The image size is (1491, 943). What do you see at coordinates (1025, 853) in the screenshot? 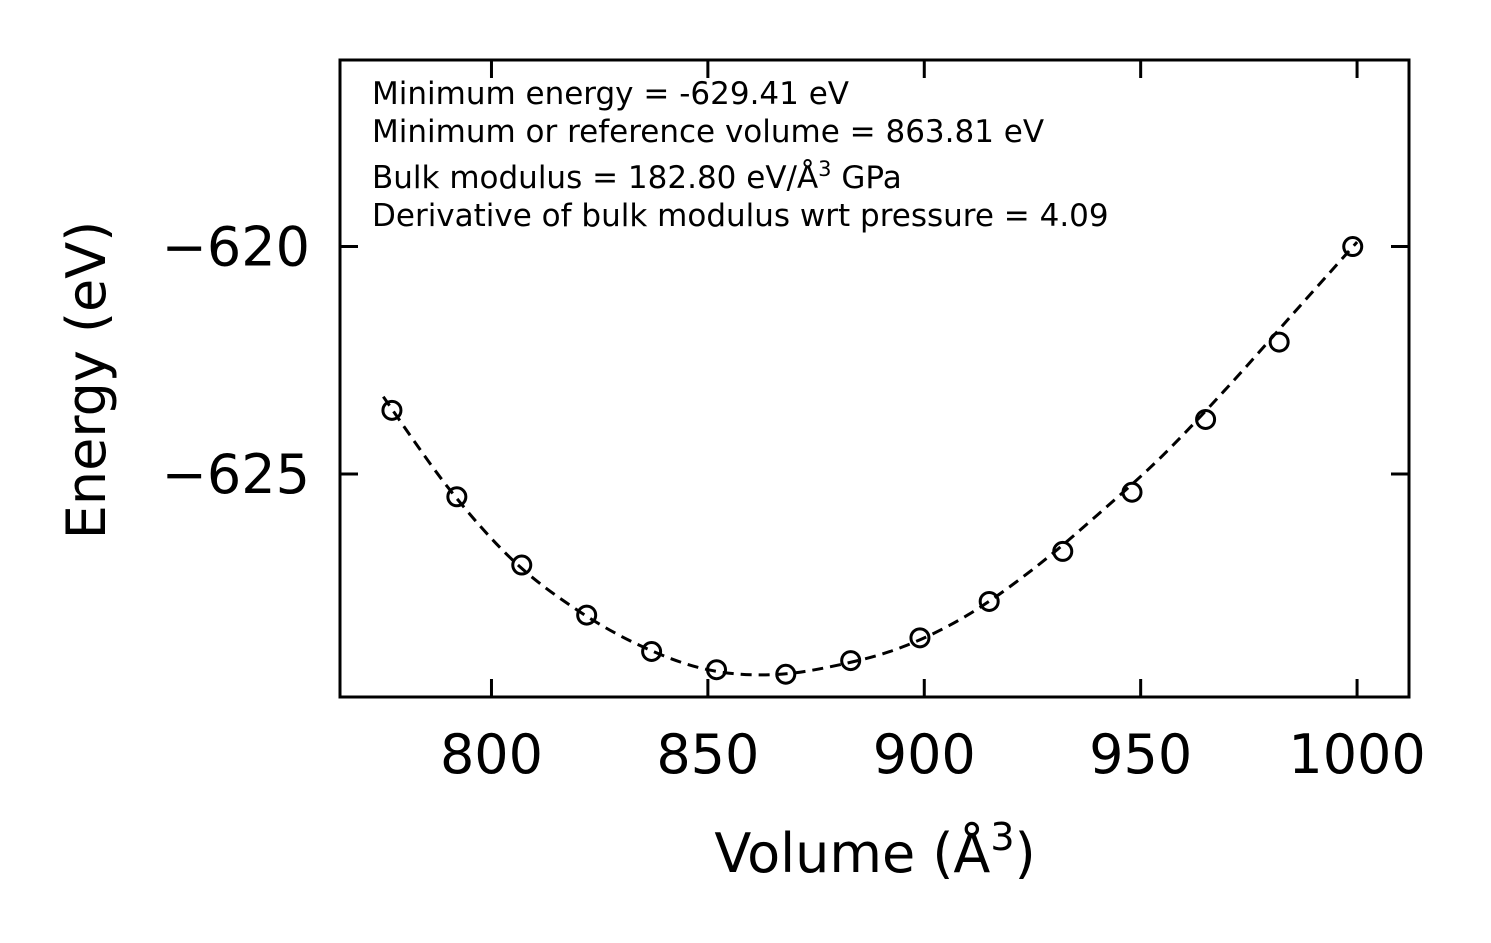
I see `x-axis-label-end: )` at bounding box center [1025, 853].